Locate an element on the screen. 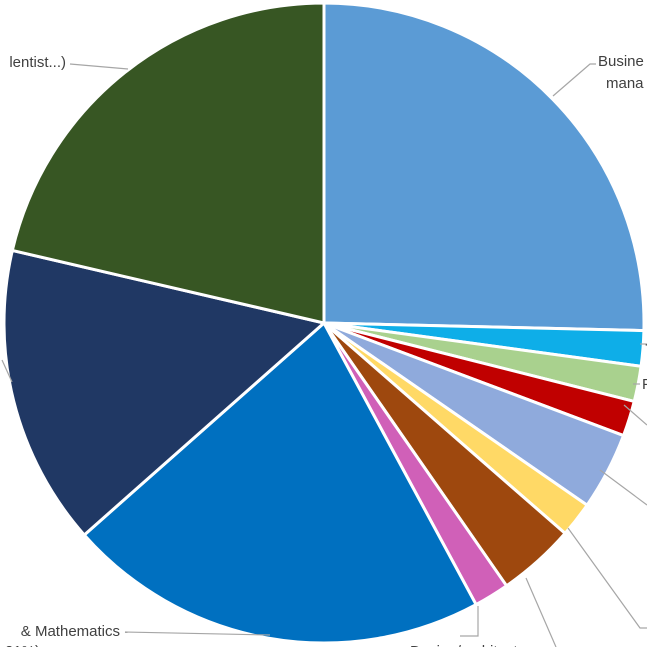 The height and width of the screenshot is (647, 647). slice-label-8-line-1: 21%) is located at coordinates (22, 645).